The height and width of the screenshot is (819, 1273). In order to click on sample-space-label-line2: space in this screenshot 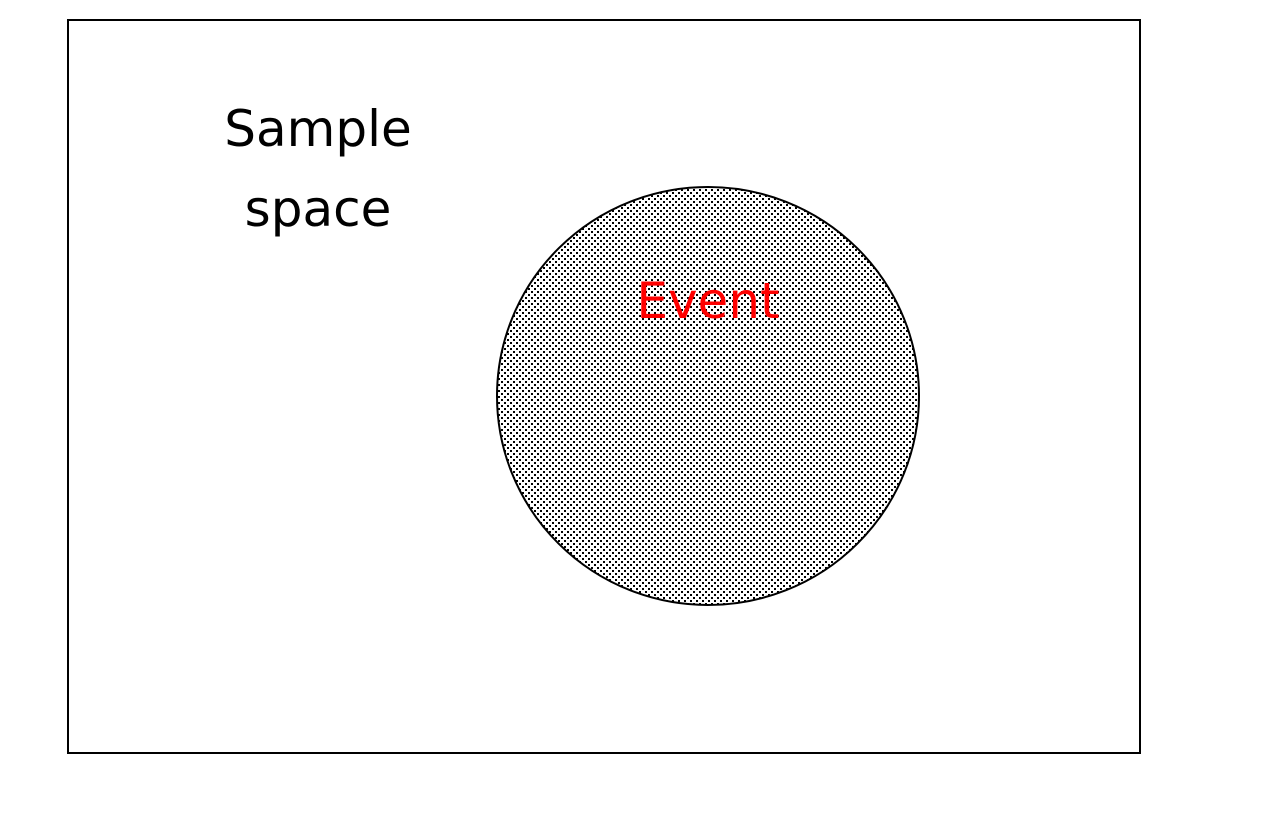, I will do `click(318, 209)`.